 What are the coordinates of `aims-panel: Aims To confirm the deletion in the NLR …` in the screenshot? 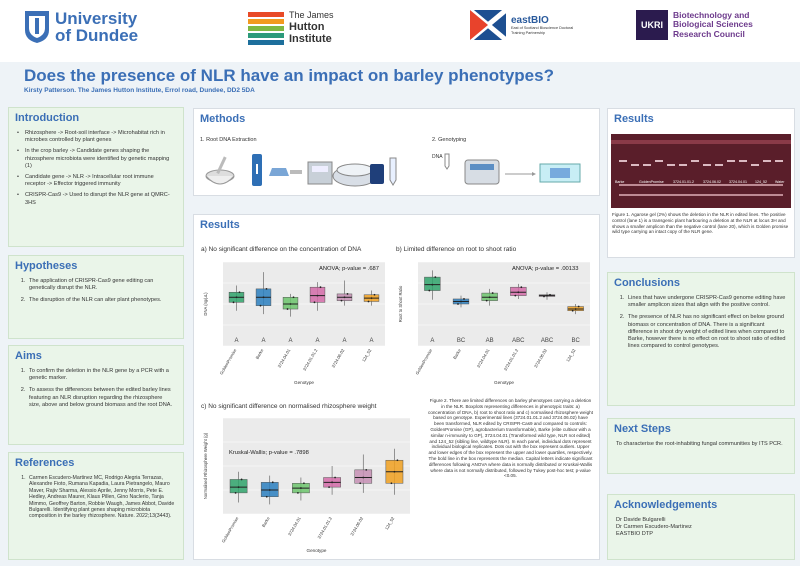 It's located at (96, 395).